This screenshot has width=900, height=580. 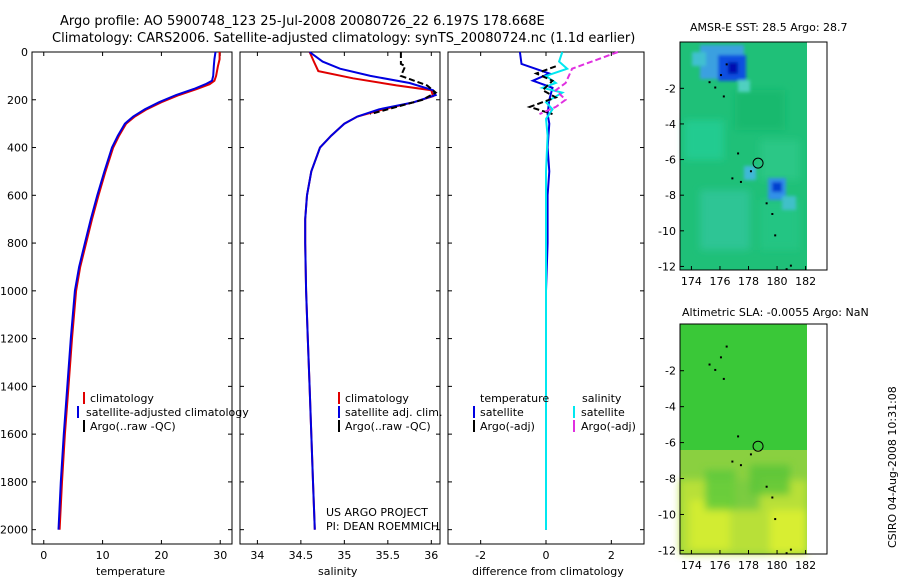 What do you see at coordinates (753, 439) in the screenshot?
I see `sla-map-axes-box` at bounding box center [753, 439].